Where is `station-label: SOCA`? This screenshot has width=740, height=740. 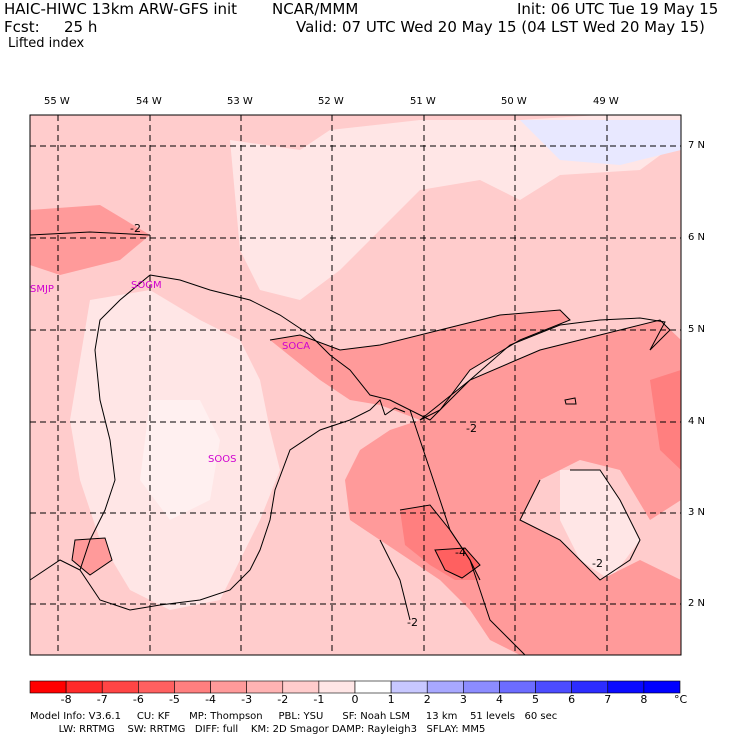
station-label: SOCA is located at coordinates (296, 346).